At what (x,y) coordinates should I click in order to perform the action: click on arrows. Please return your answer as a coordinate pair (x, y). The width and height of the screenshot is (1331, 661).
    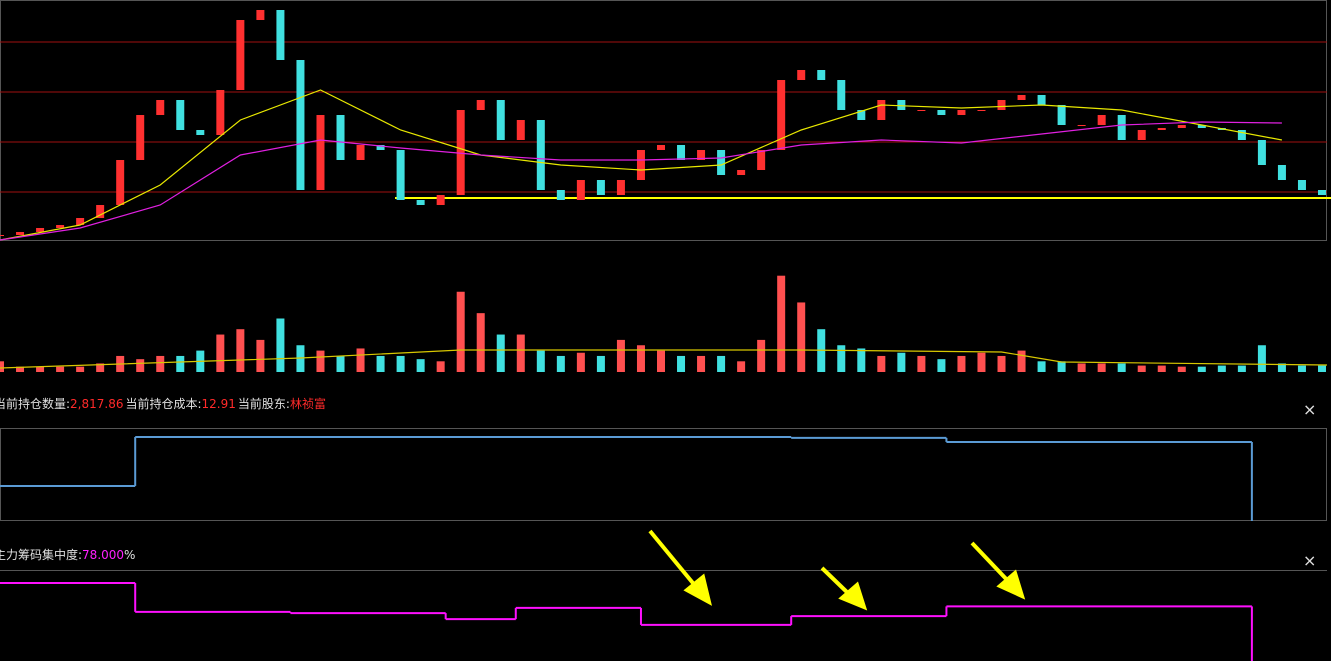
    Looking at the image, I should click on (837, 570).